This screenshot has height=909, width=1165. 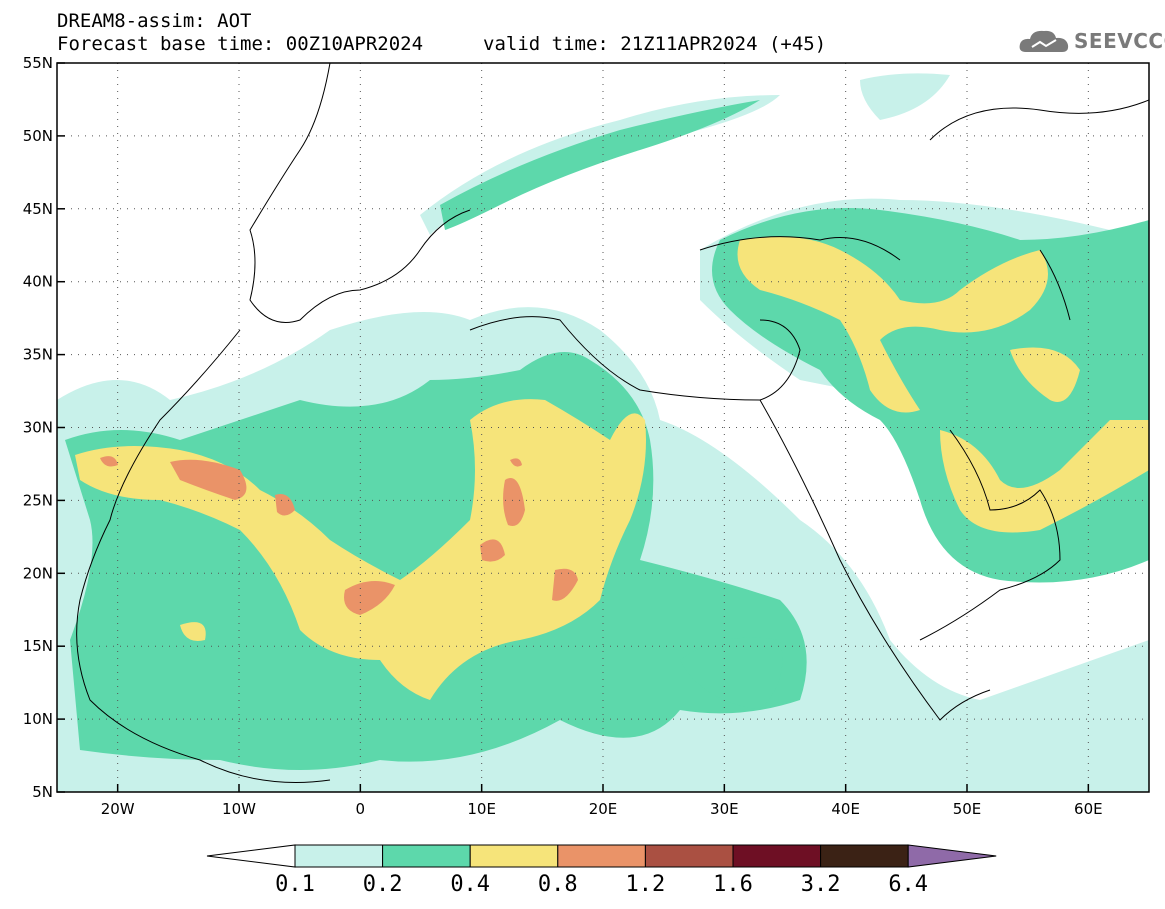 What do you see at coordinates (295, 884) in the screenshot?
I see `colorbar-label: 0.1` at bounding box center [295, 884].